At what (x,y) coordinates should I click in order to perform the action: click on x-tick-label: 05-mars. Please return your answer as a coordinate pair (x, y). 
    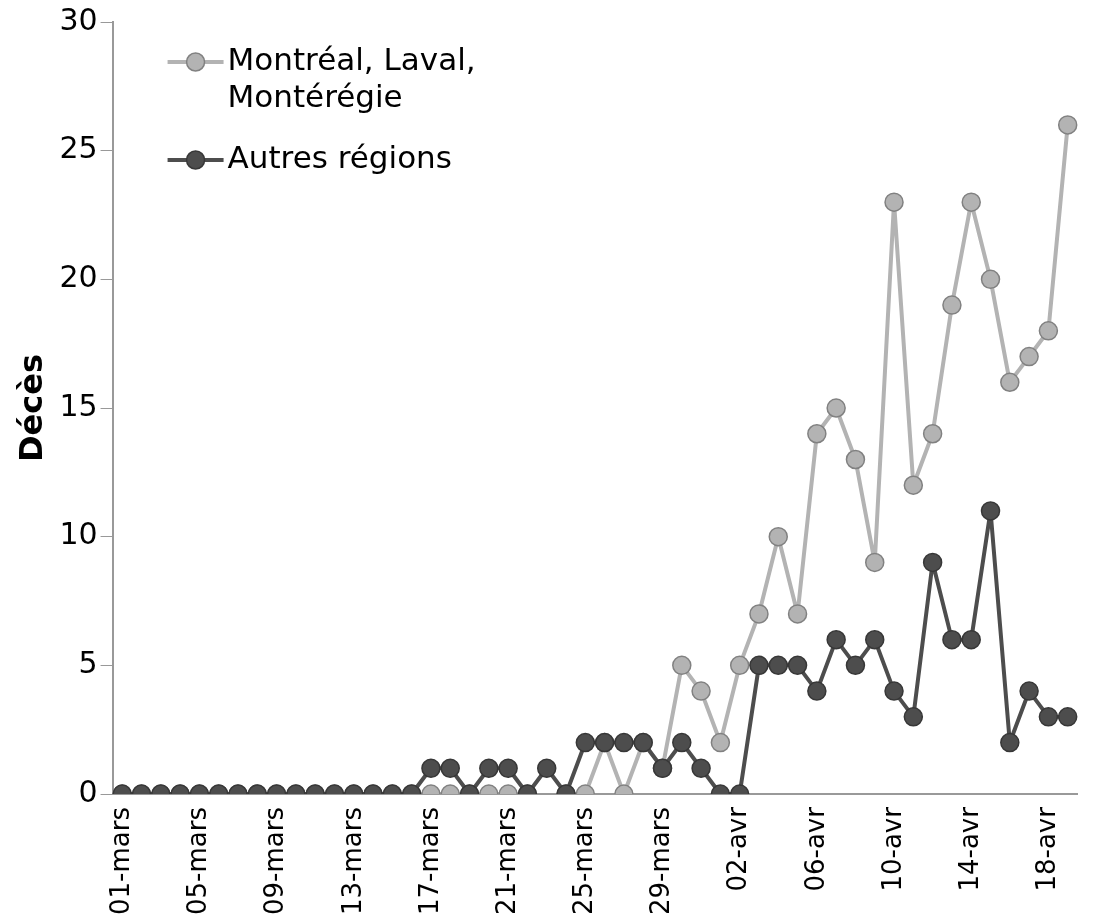
    Looking at the image, I should click on (197, 861).